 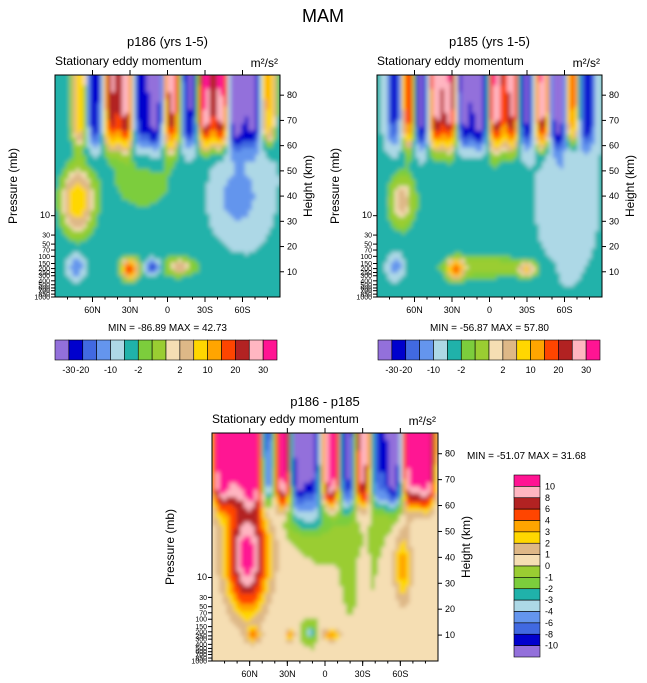 What do you see at coordinates (203, 613) in the screenshot?
I see `p-tick-label: 70` at bounding box center [203, 613].